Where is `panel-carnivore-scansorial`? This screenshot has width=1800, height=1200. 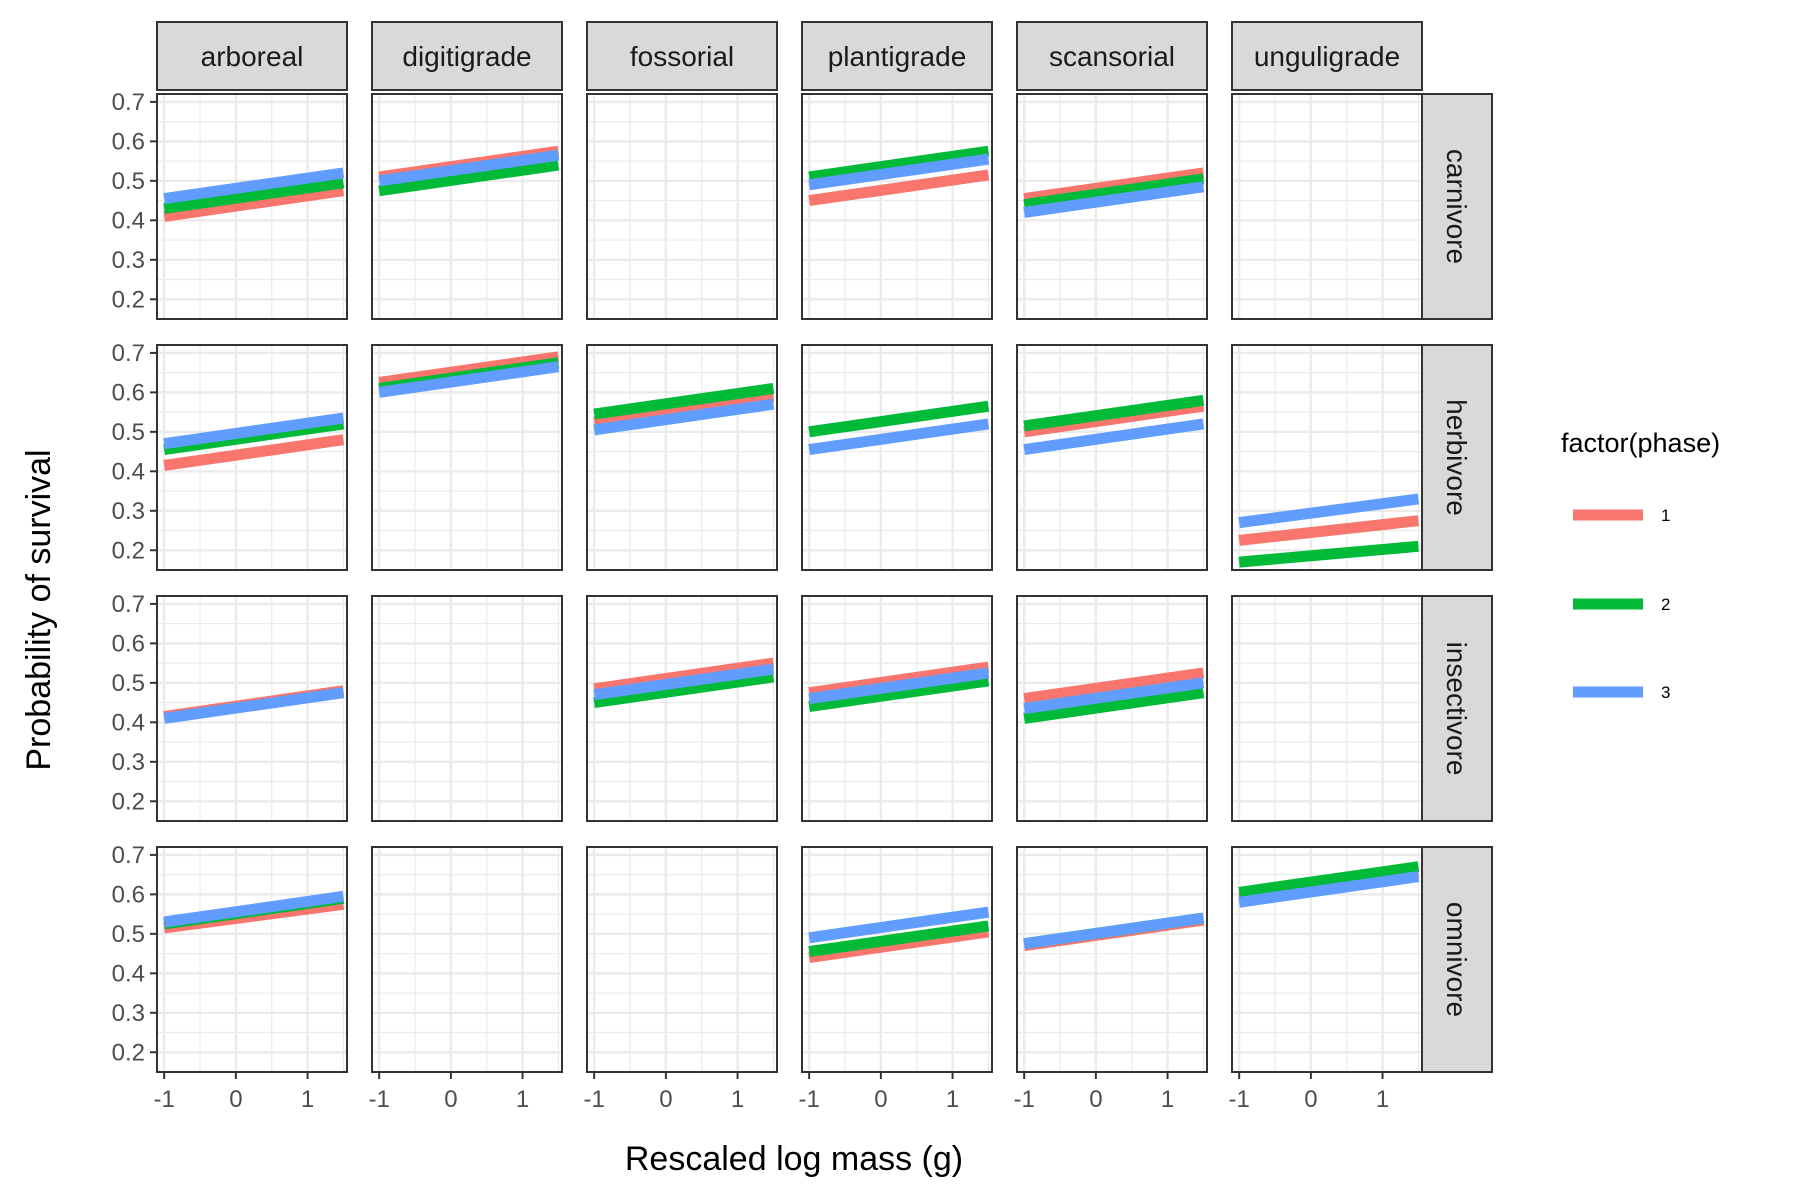
panel-carnivore-scansorial is located at coordinates (1112, 206).